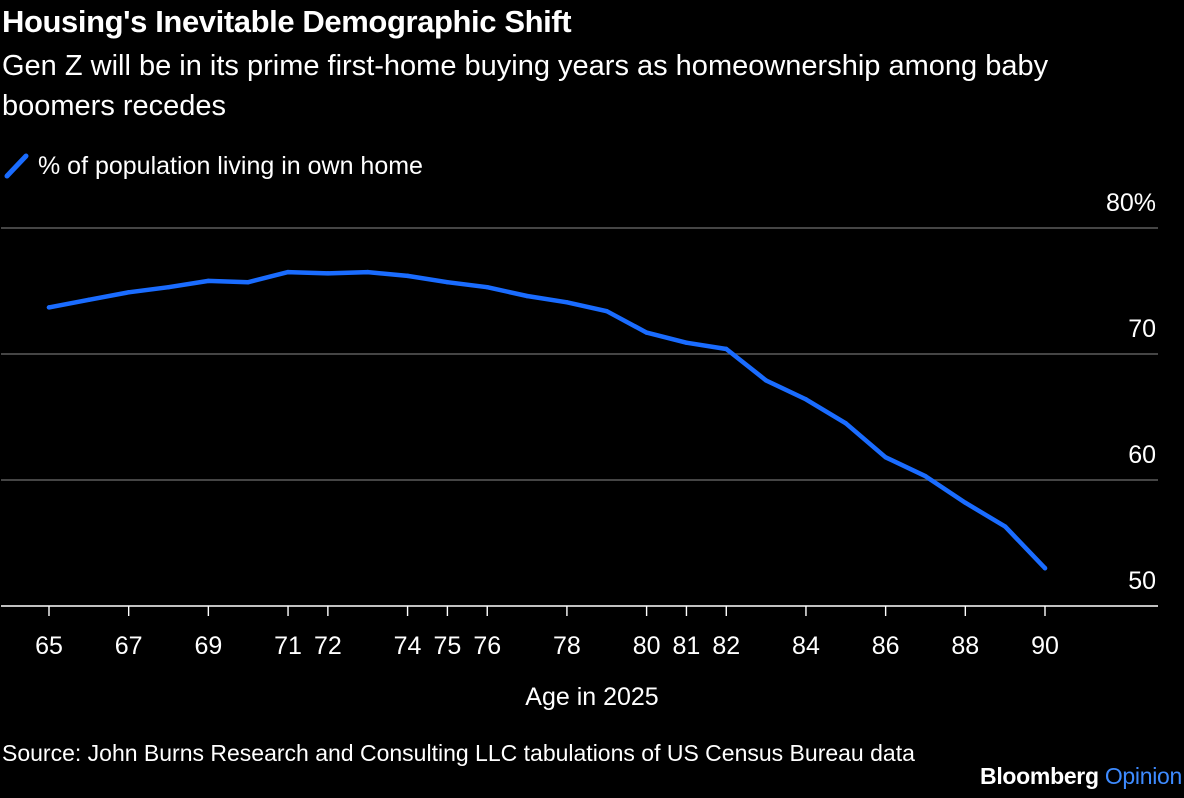 Image resolution: width=1184 pixels, height=798 pixels. I want to click on brand-section: Opinion, so click(1143, 776).